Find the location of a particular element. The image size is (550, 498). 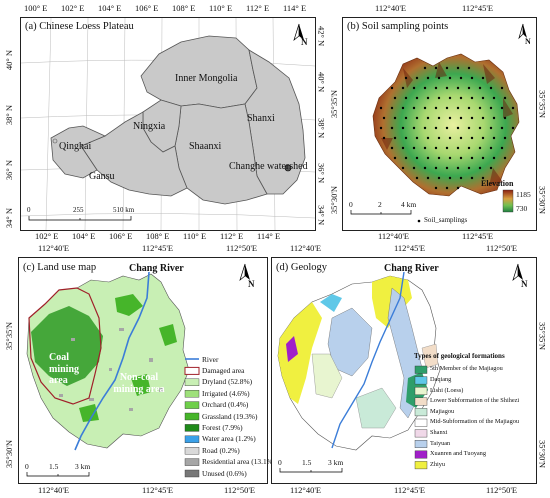

geology-river-line is located at coordinates (368, 360).